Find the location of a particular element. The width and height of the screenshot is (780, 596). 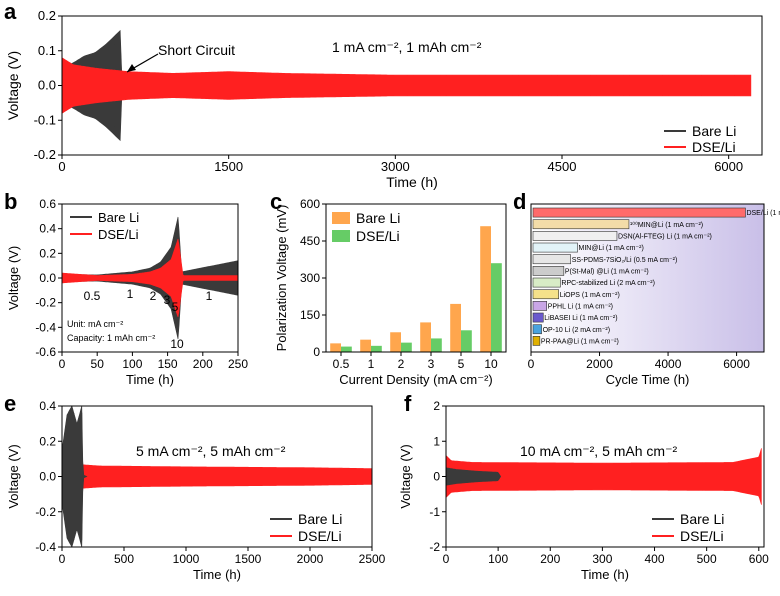

rate-label: 2 is located at coordinates (153, 296).